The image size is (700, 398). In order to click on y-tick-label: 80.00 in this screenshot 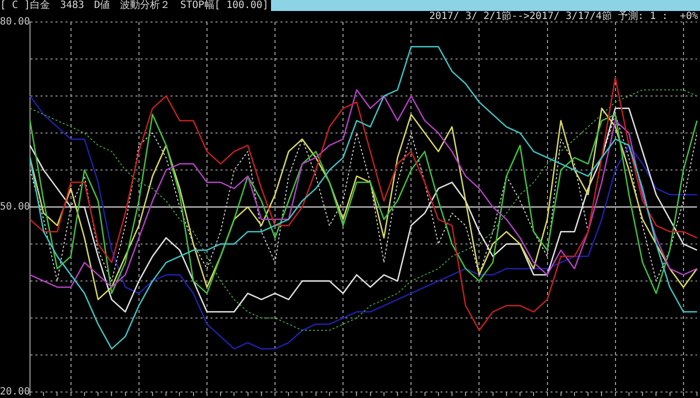, I will do `click(15, 22)`.